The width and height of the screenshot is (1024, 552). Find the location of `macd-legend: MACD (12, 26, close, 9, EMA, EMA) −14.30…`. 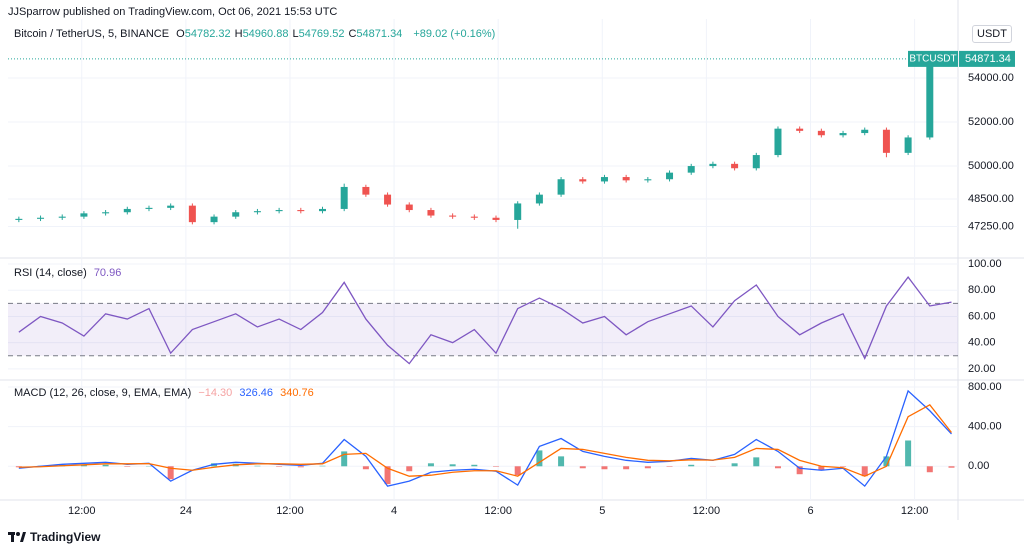

macd-legend: MACD (12, 26, close, 9, EMA, EMA) −14.30… is located at coordinates (166, 393).